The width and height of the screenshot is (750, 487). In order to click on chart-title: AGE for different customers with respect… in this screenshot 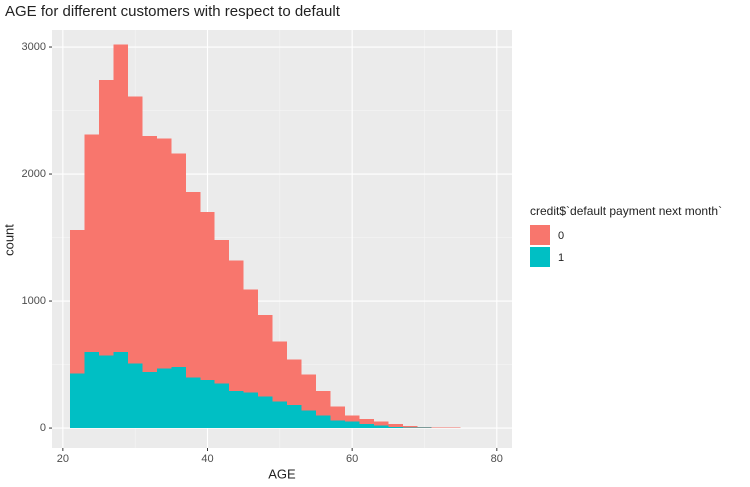, I will do `click(173, 11)`.